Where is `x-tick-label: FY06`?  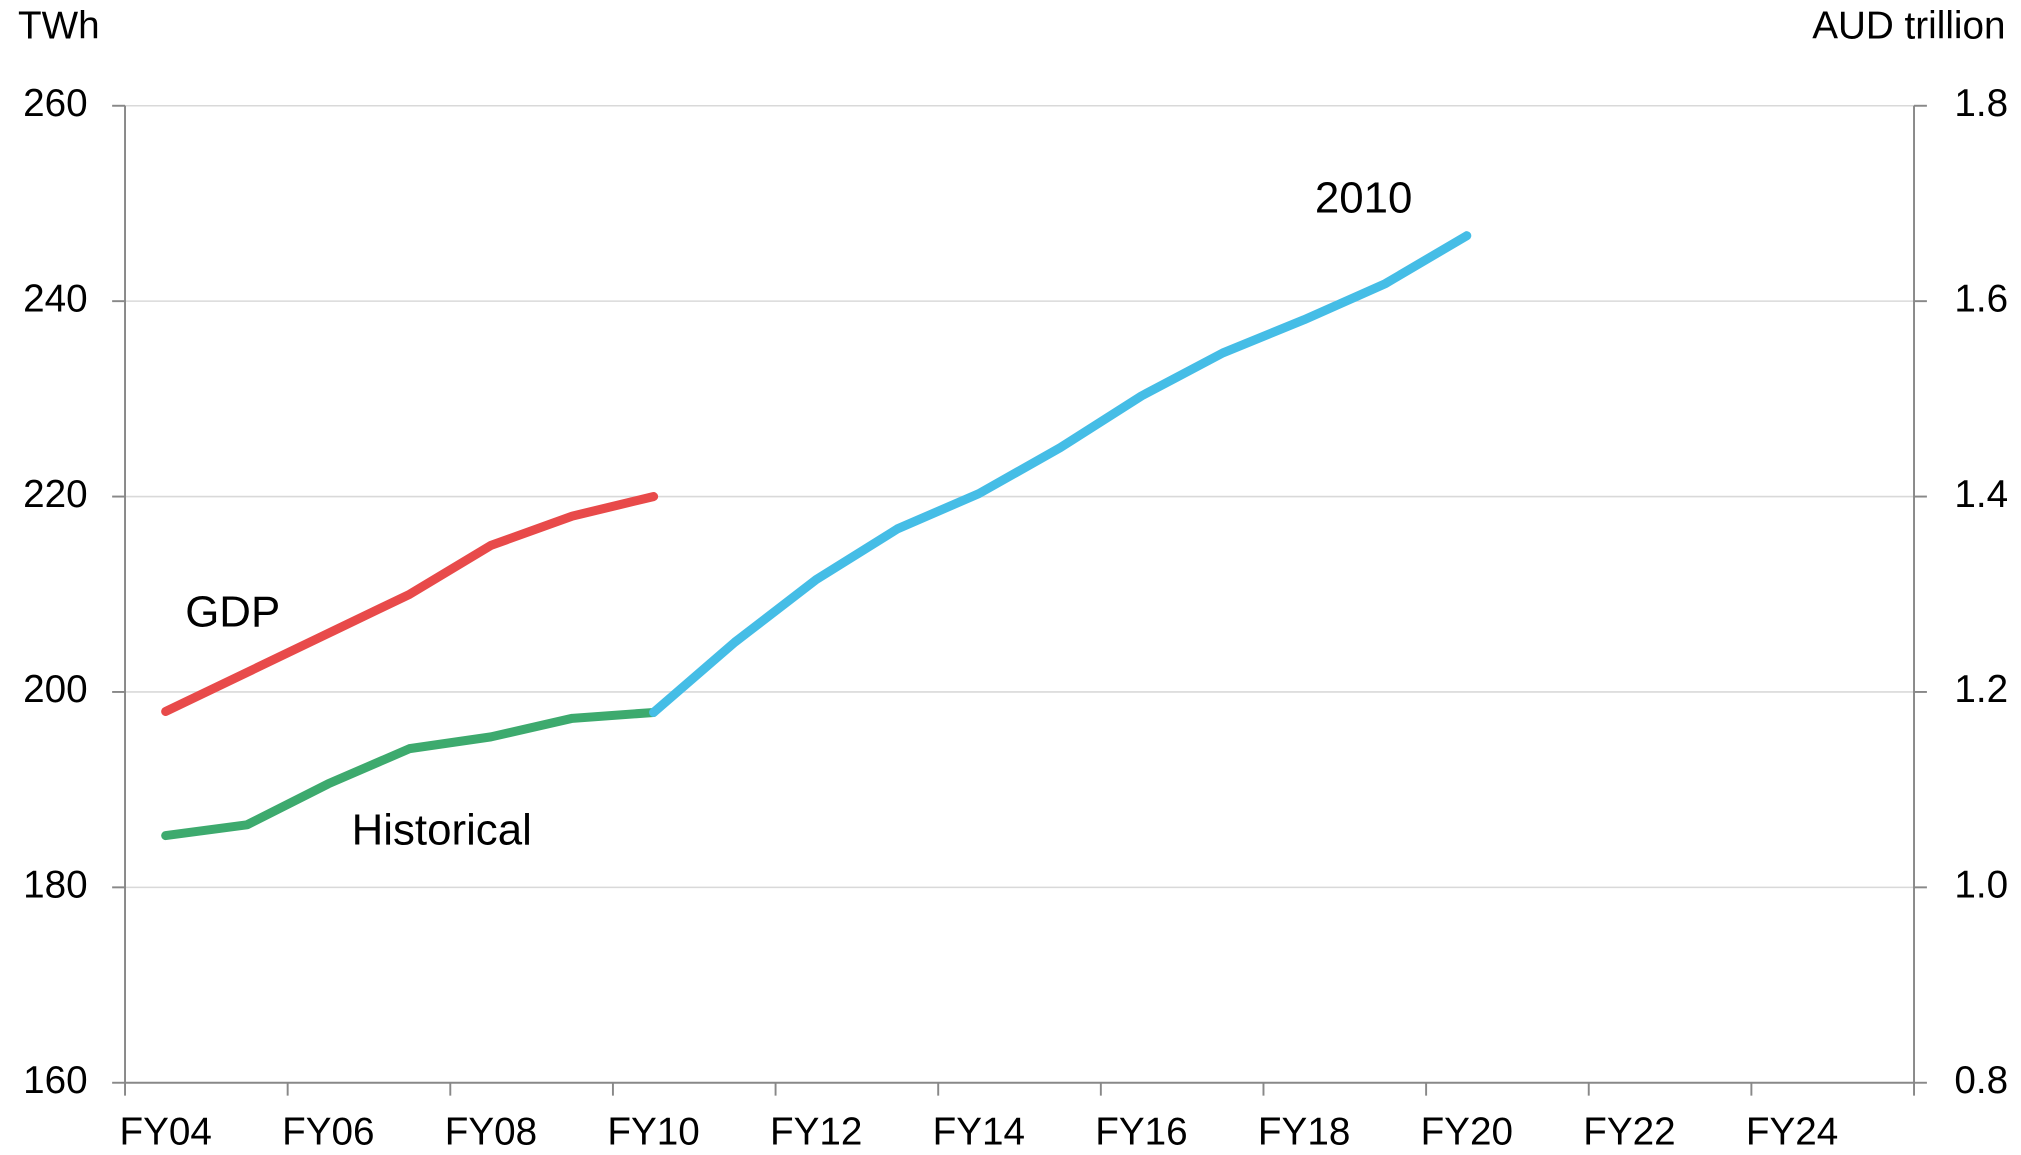 x-tick-label: FY06 is located at coordinates (328, 1132).